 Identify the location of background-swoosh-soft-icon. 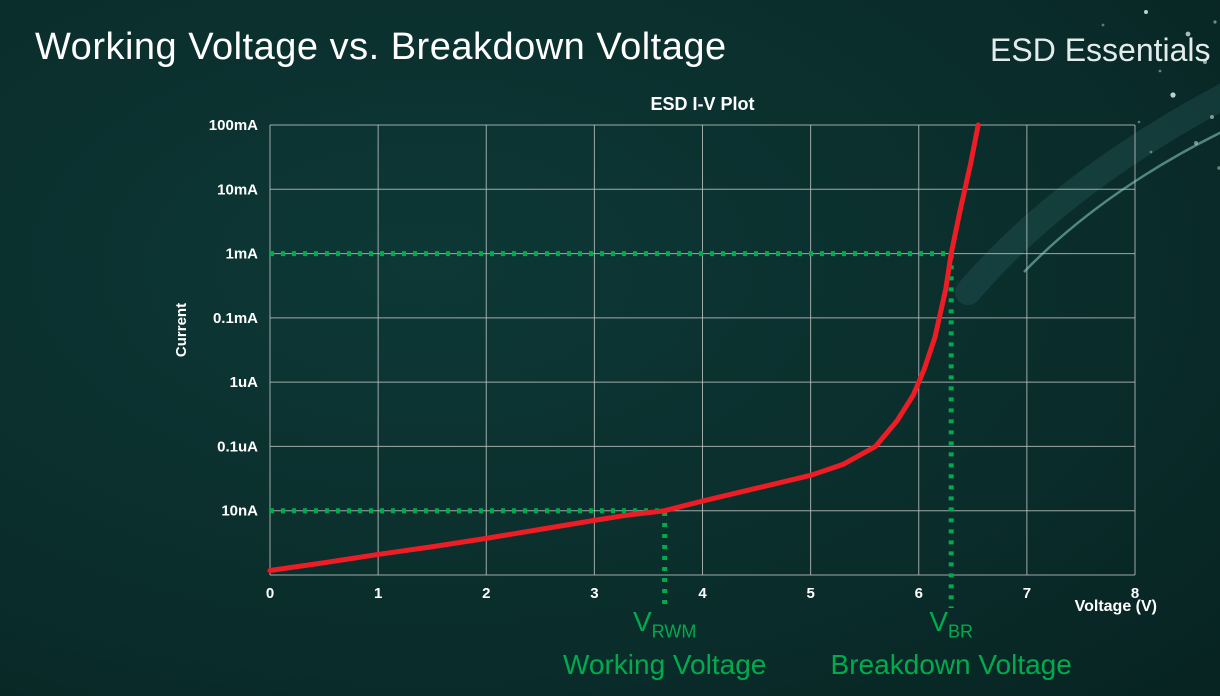
(1087, 194).